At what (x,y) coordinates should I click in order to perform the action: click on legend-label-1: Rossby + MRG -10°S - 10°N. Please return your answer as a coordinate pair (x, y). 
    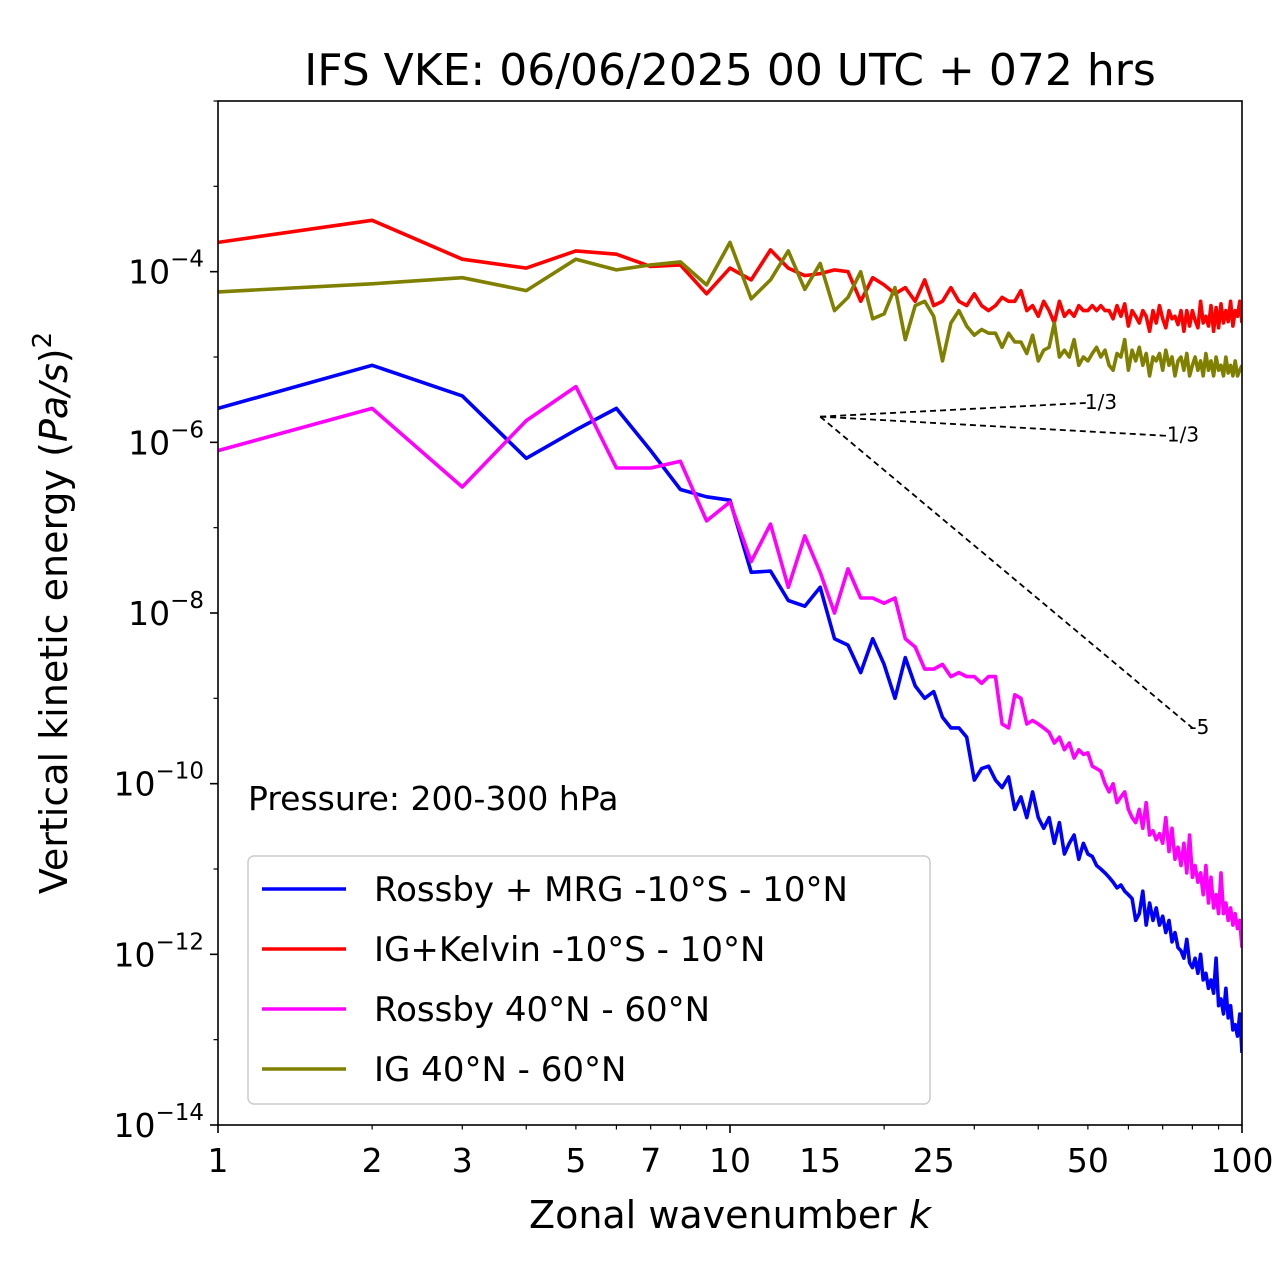
    Looking at the image, I should click on (611, 890).